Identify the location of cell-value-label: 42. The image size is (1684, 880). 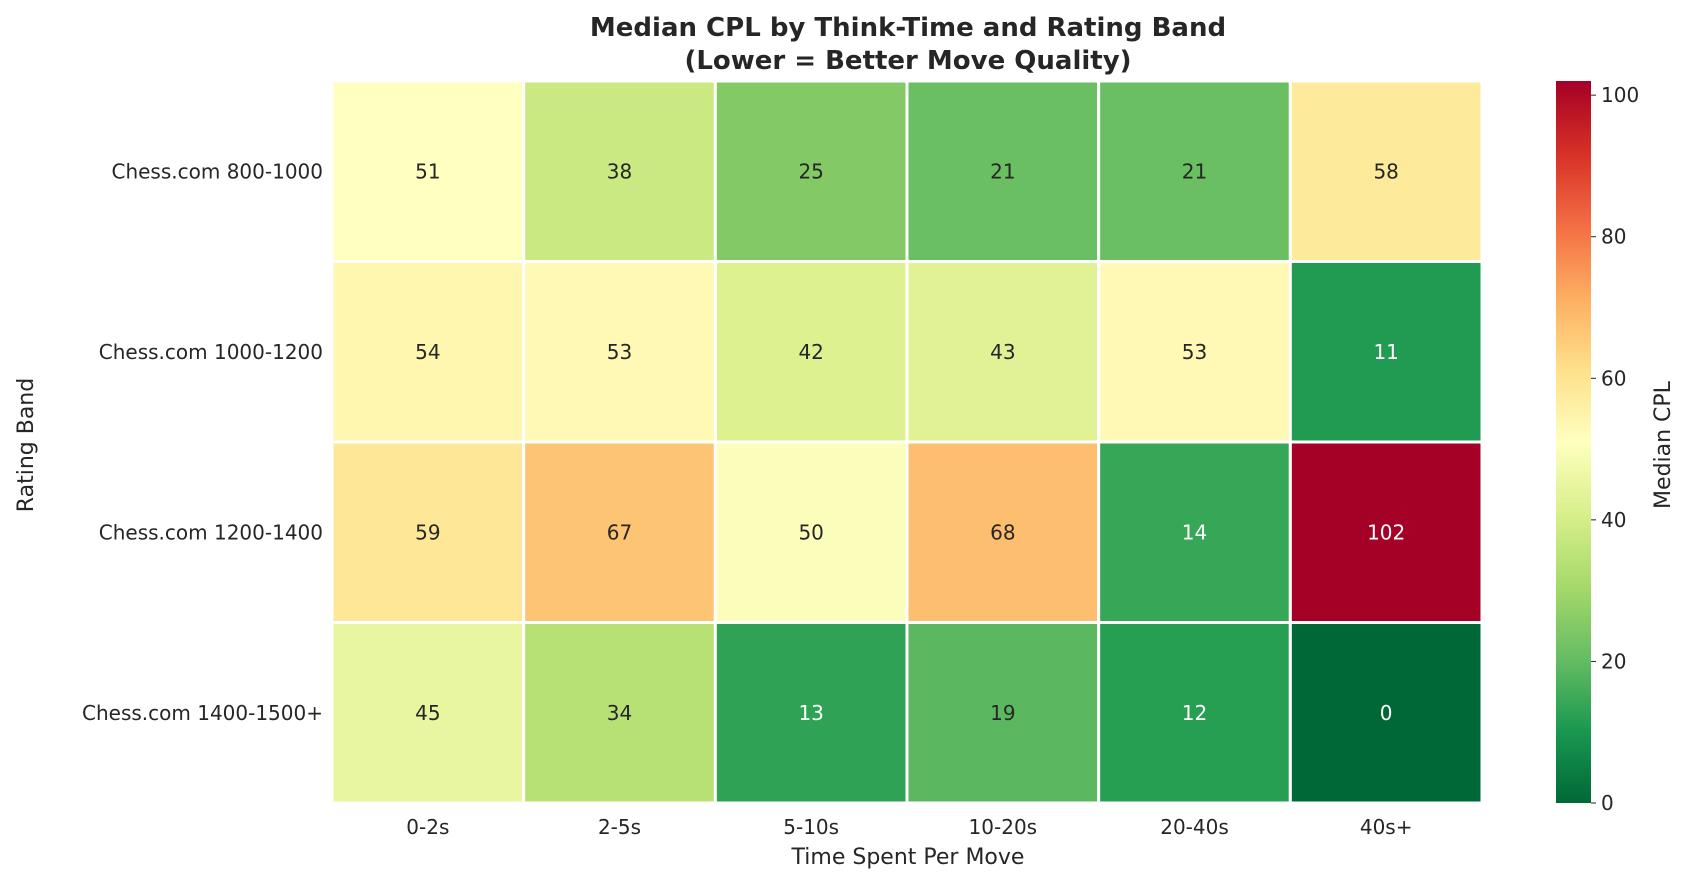
(810, 352).